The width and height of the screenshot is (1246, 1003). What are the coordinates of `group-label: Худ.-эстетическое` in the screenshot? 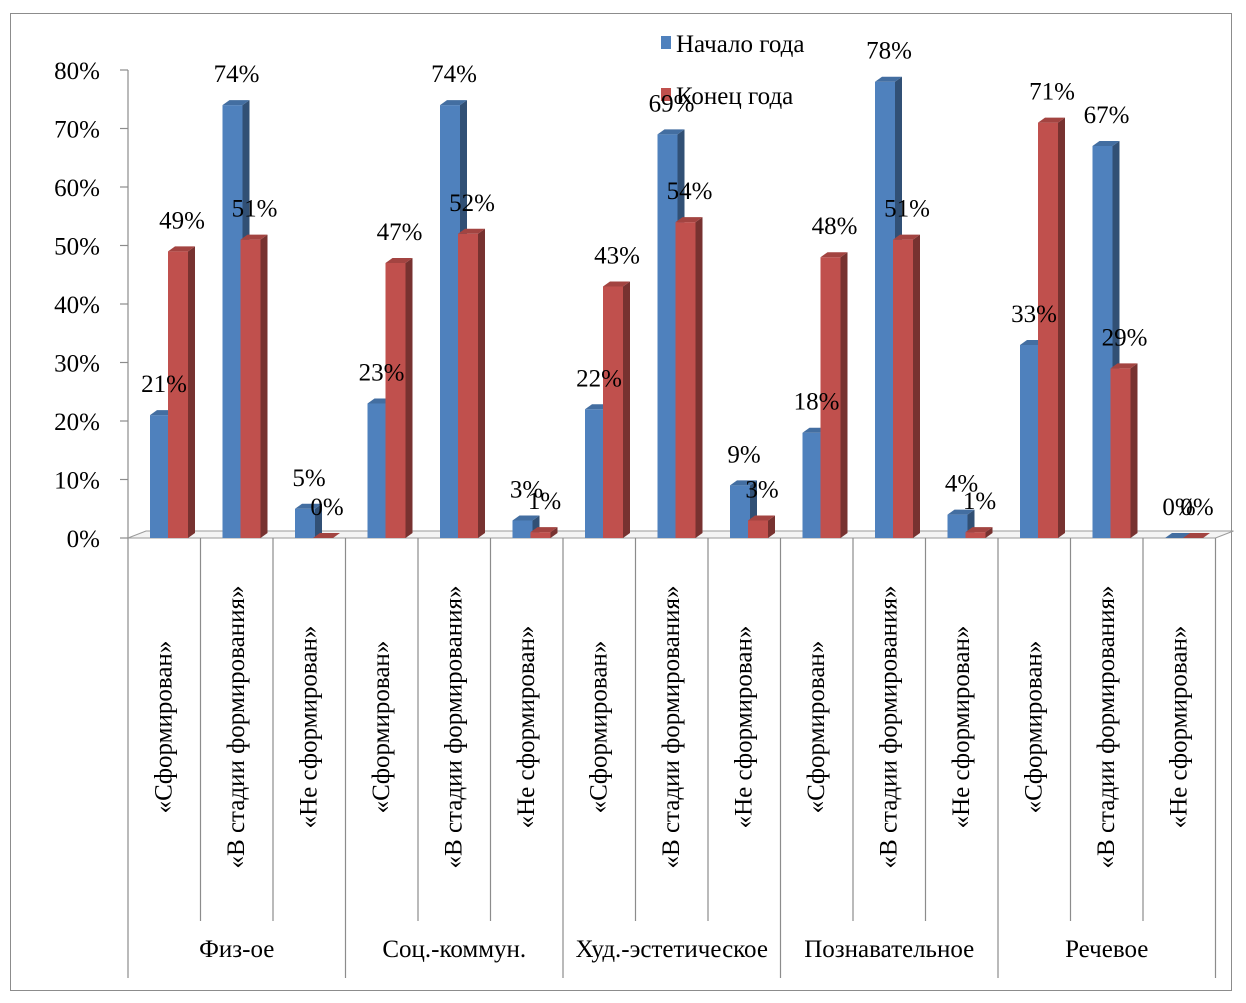 It's located at (672, 949).